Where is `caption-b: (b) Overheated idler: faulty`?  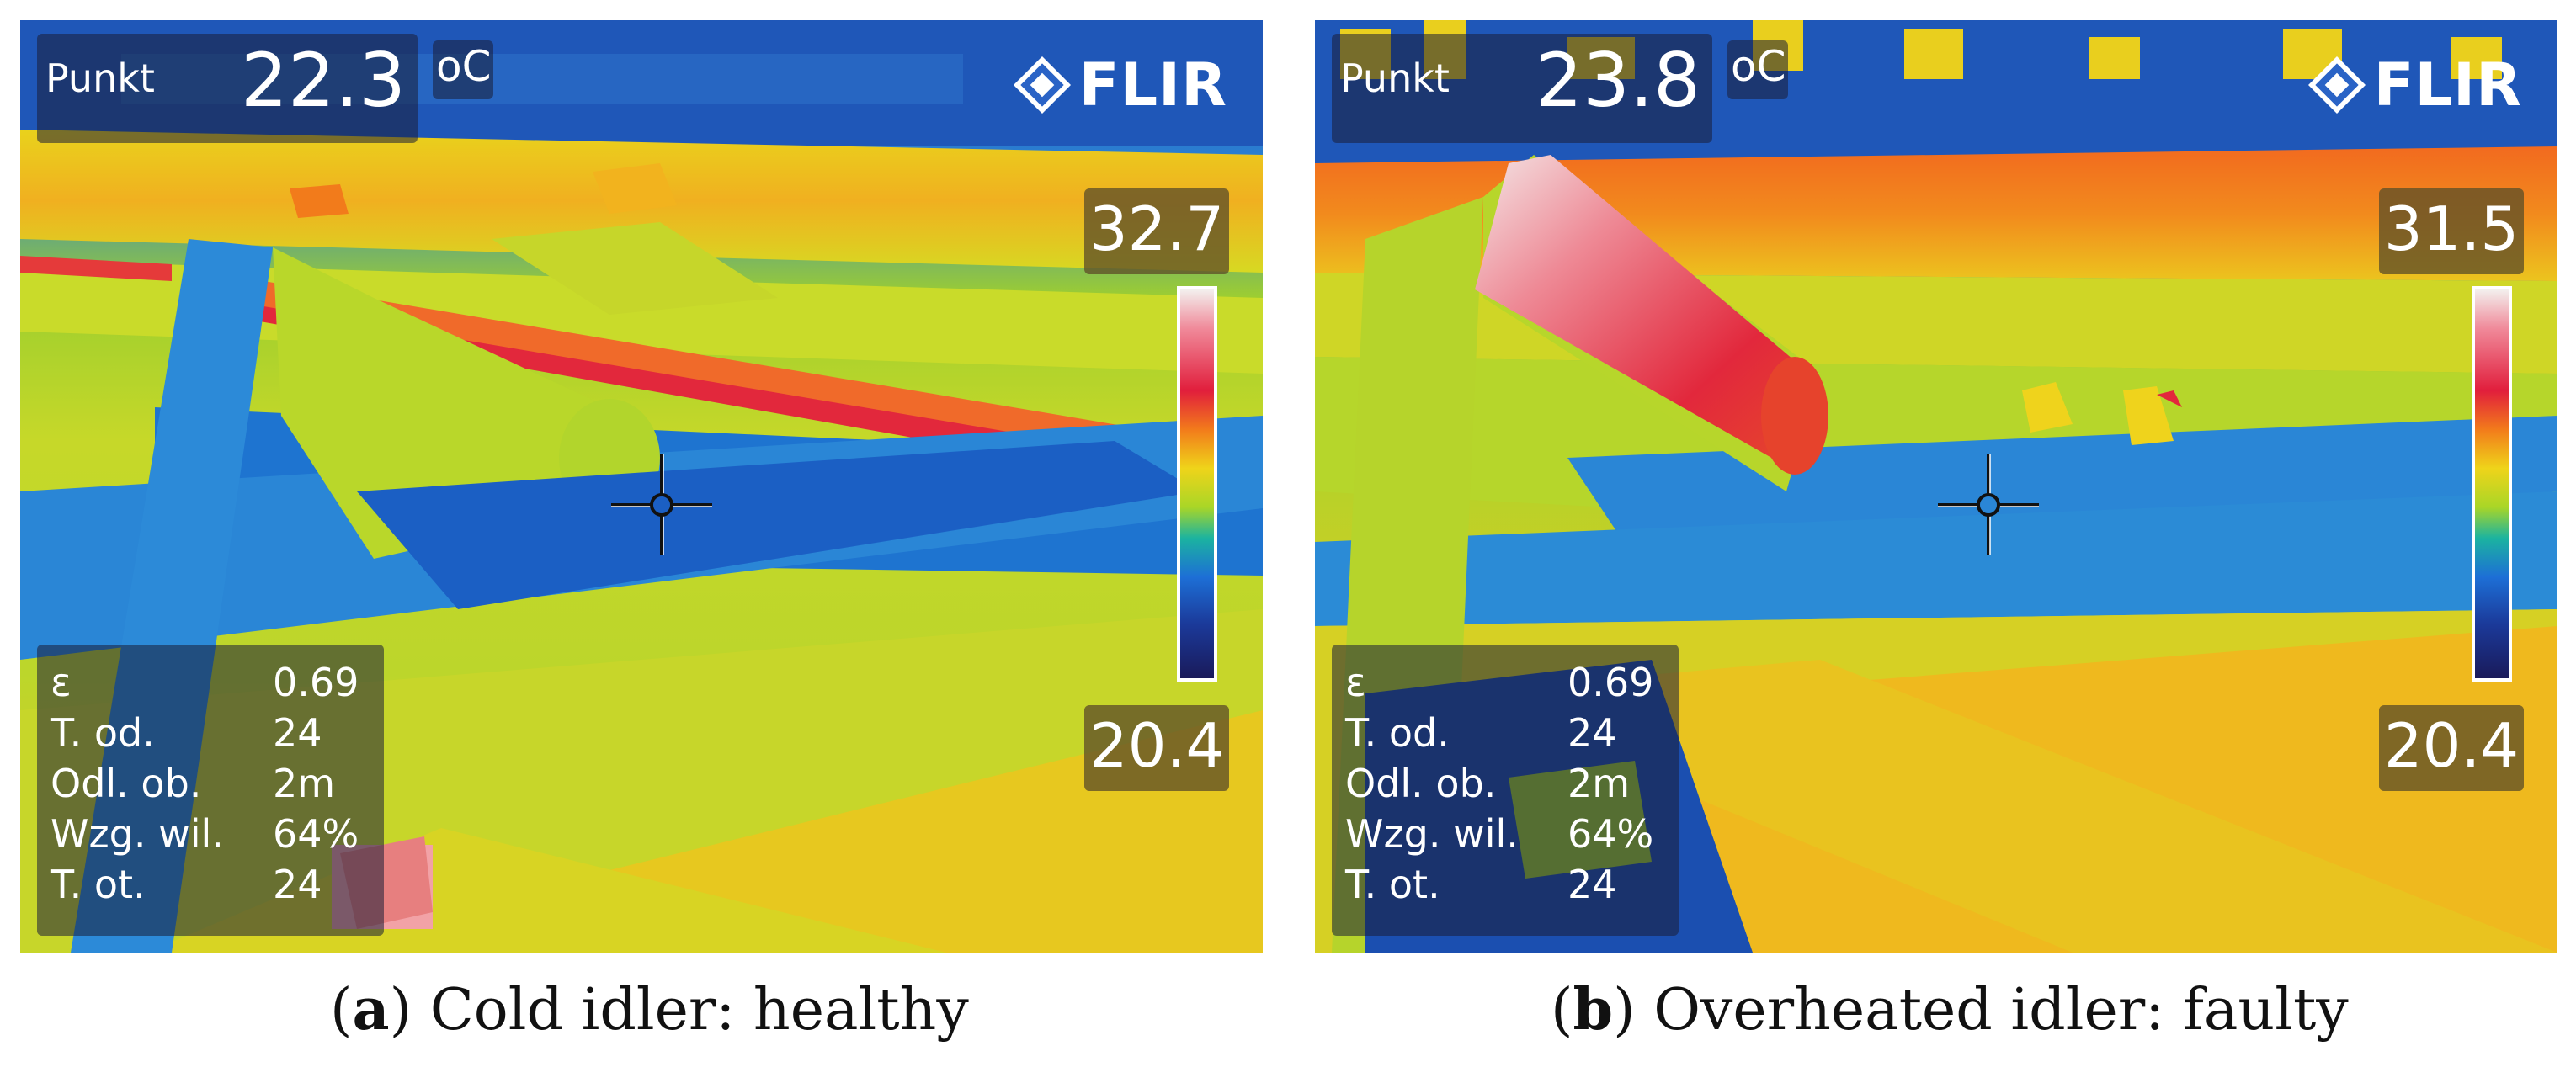 caption-b: (b) Overheated idler: faulty is located at coordinates (1950, 1010).